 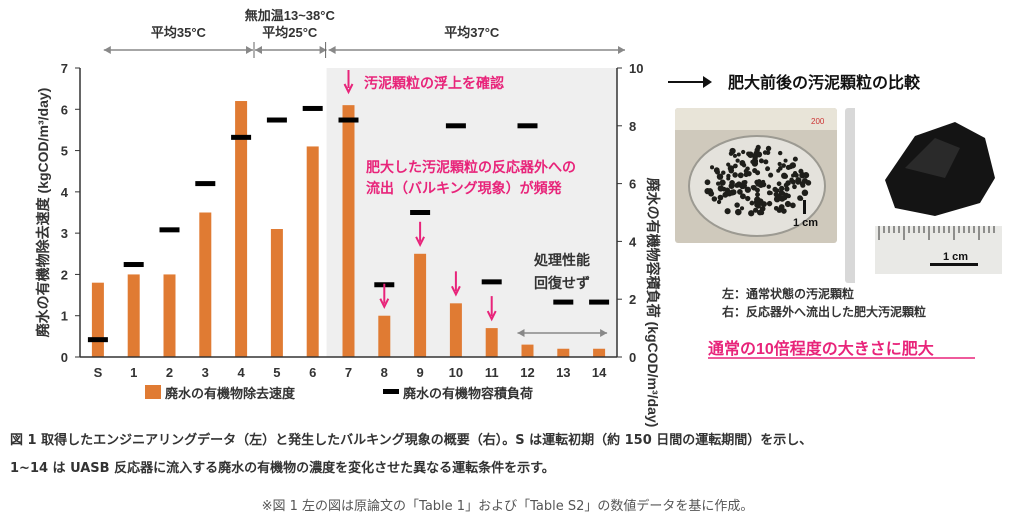 What do you see at coordinates (434, 83) in the screenshot?
I see `float-annotation: 汚泥顆粒の浮上を確認` at bounding box center [434, 83].